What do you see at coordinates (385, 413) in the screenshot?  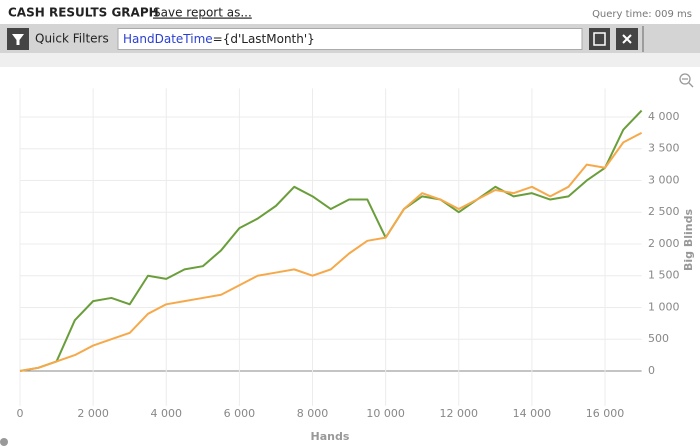 I see `x-tick-label: 10 000` at bounding box center [385, 413].